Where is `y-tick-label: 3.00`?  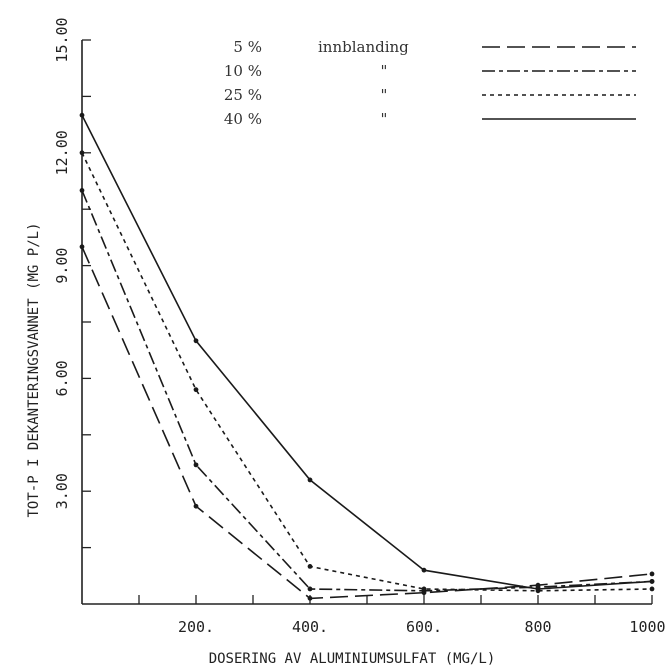
y-tick-label: 3.00 is located at coordinates (62, 491).